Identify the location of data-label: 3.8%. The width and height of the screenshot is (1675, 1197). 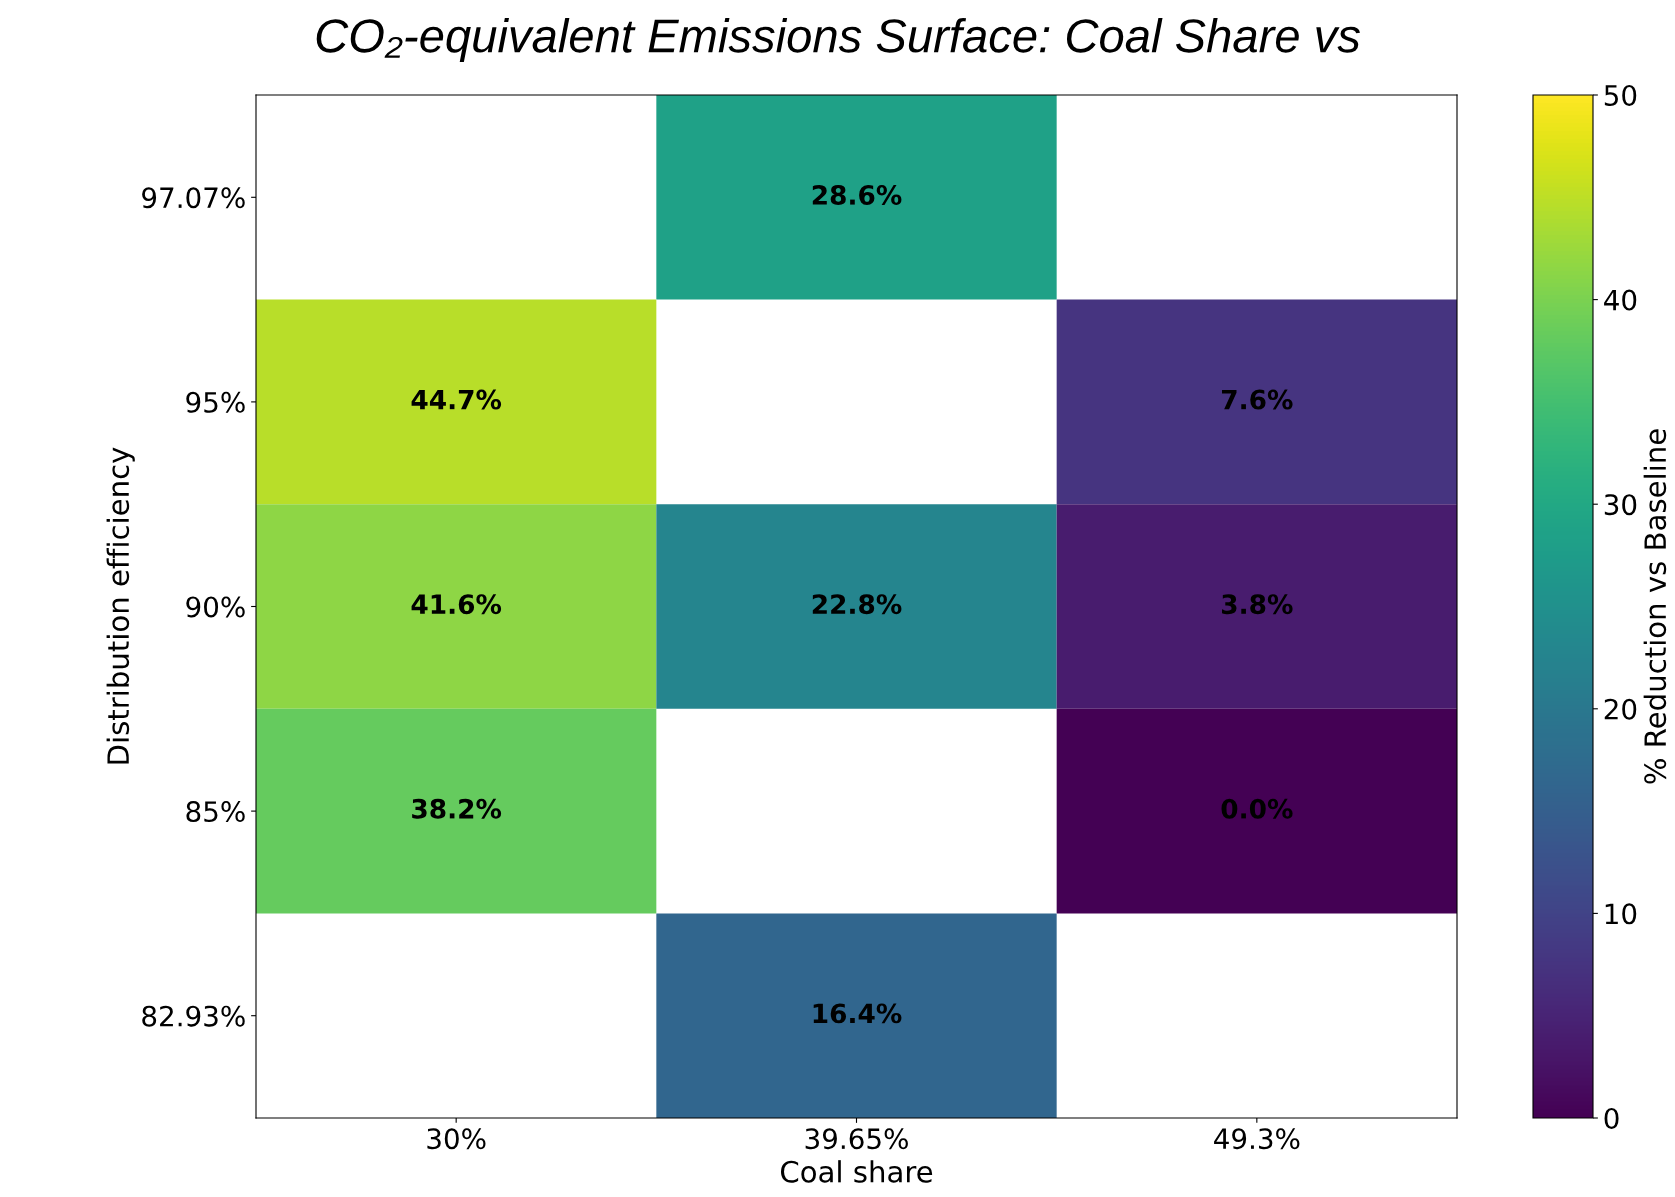
(1257, 604).